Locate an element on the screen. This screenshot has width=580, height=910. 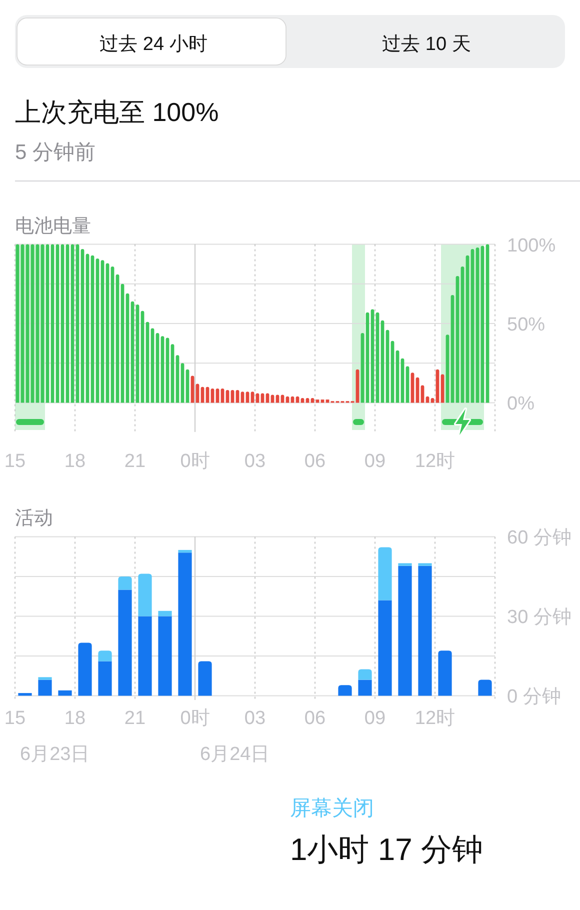
text: 过去 10 天 is located at coordinates (426, 44).